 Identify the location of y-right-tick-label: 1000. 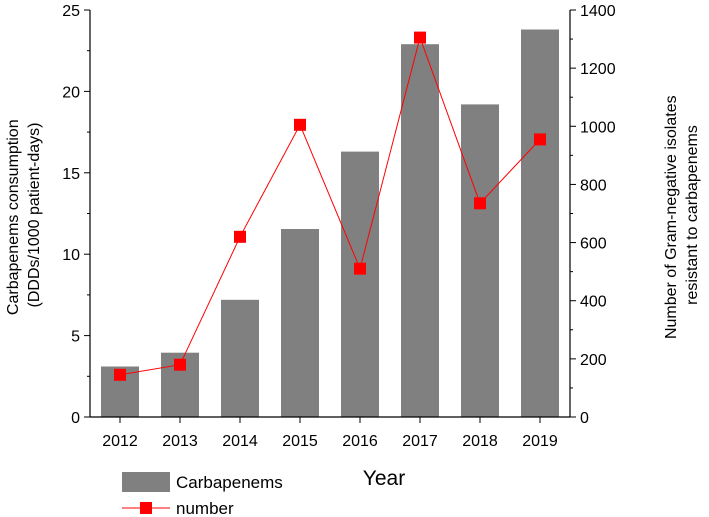
(598, 127).